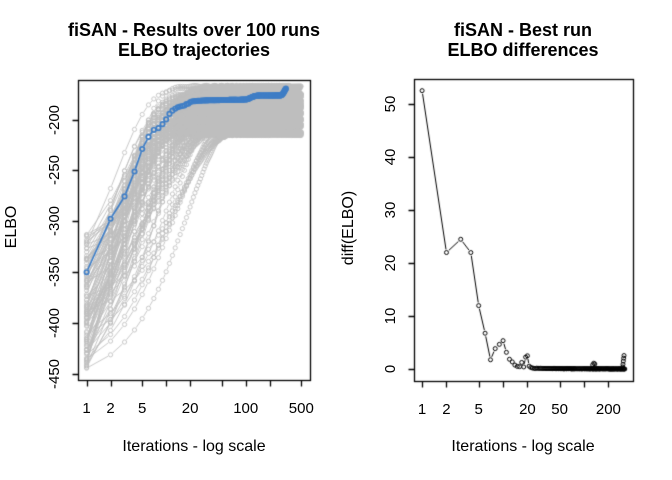  I want to click on left-x-tick-label-2: 2, so click(110, 408).